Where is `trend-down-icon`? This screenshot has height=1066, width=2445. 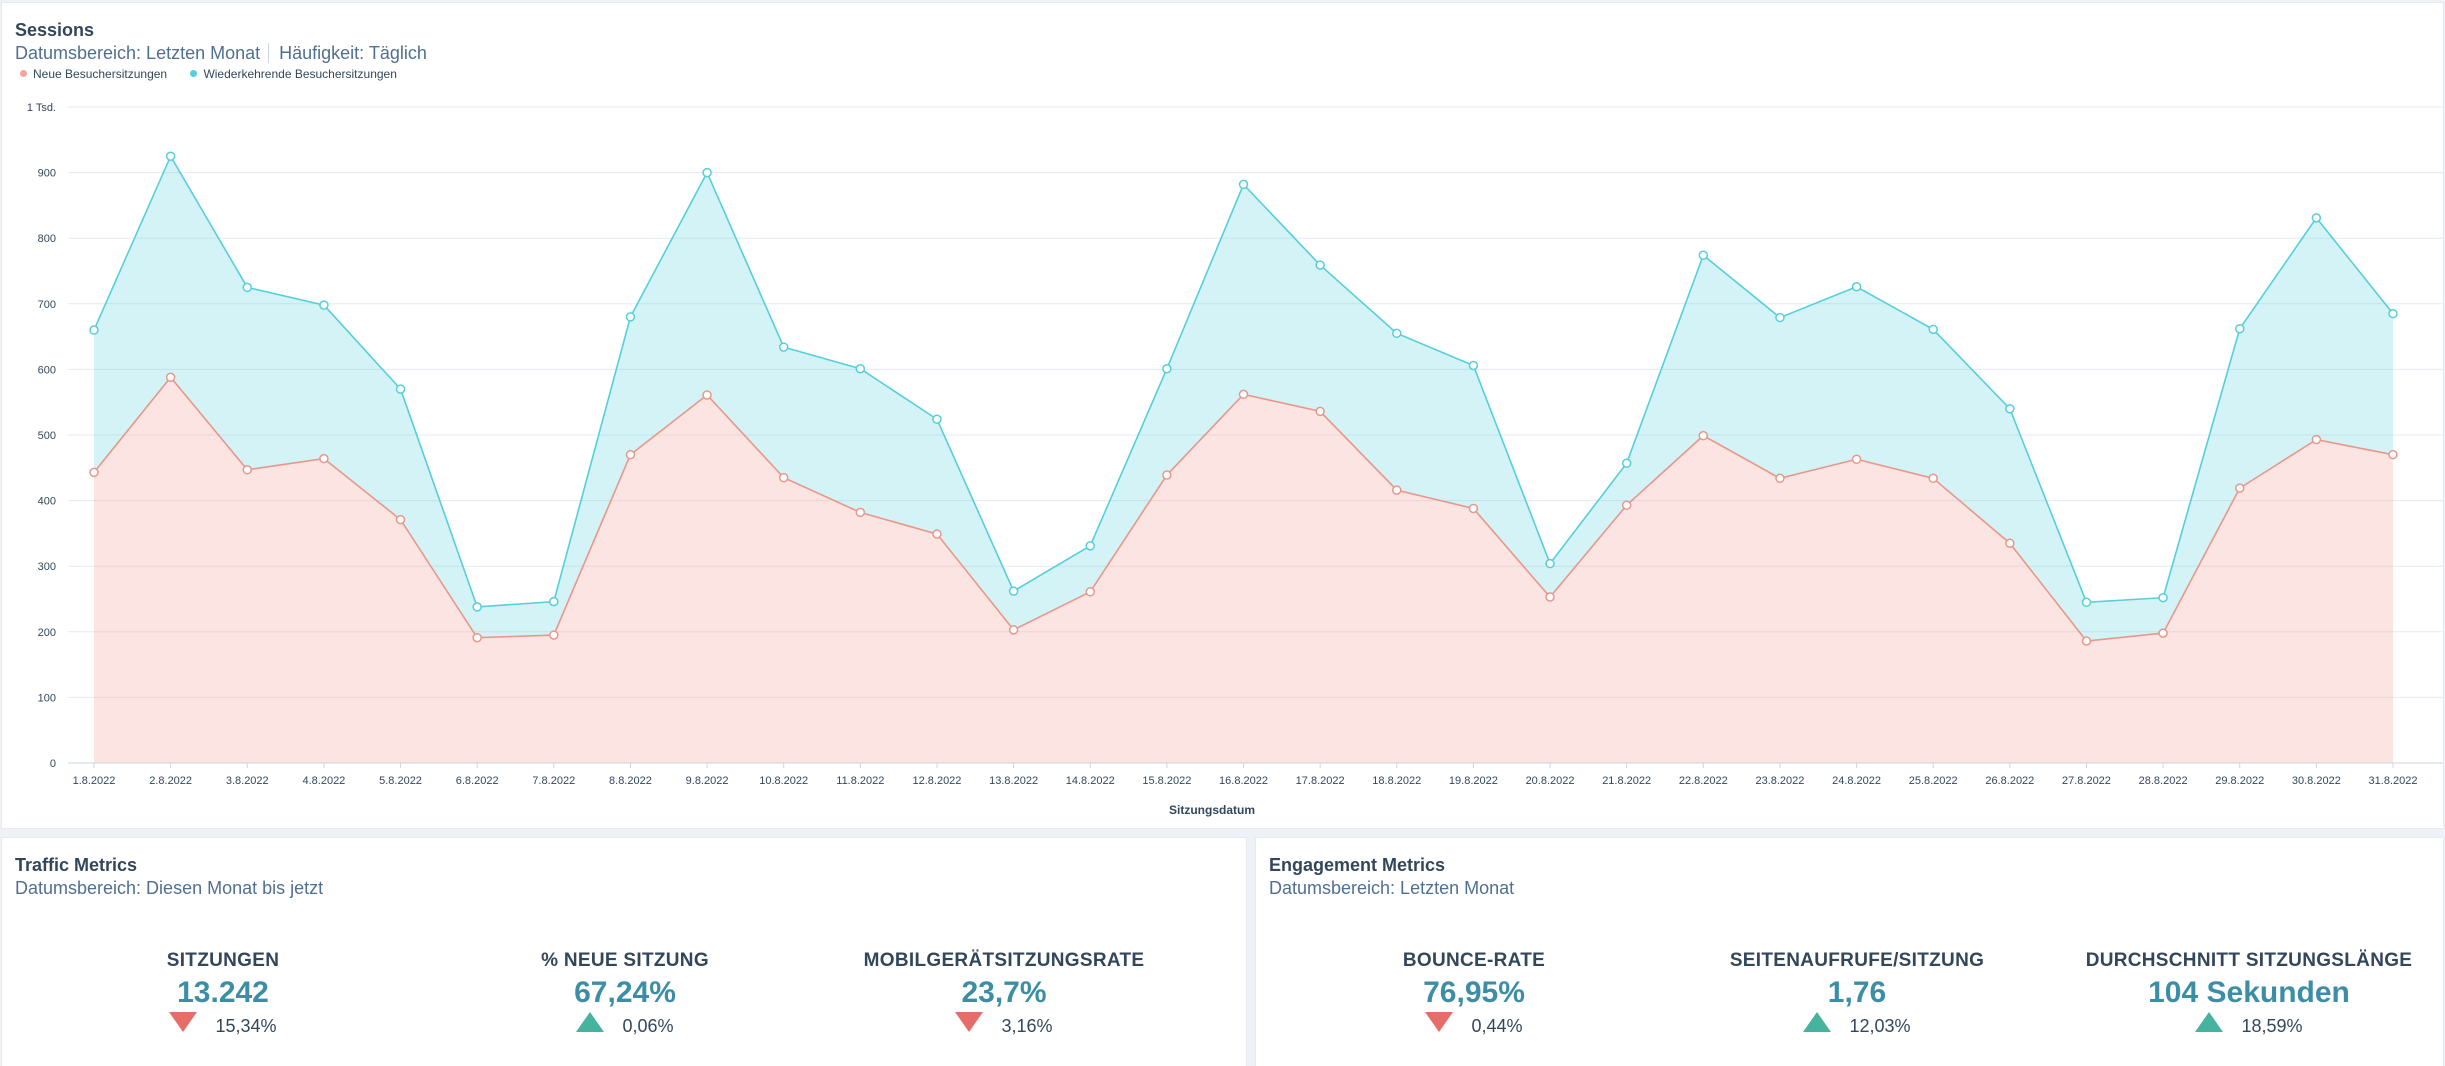 trend-down-icon is located at coordinates (969, 1022).